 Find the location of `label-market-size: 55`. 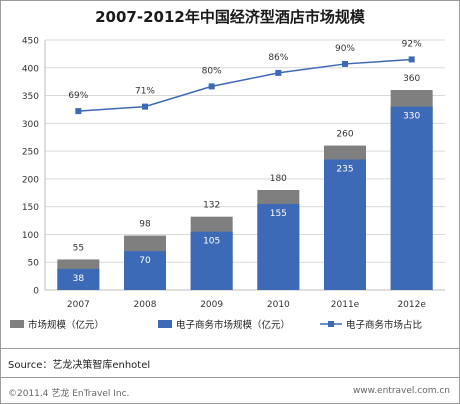

label-market-size: 55 is located at coordinates (78, 248).